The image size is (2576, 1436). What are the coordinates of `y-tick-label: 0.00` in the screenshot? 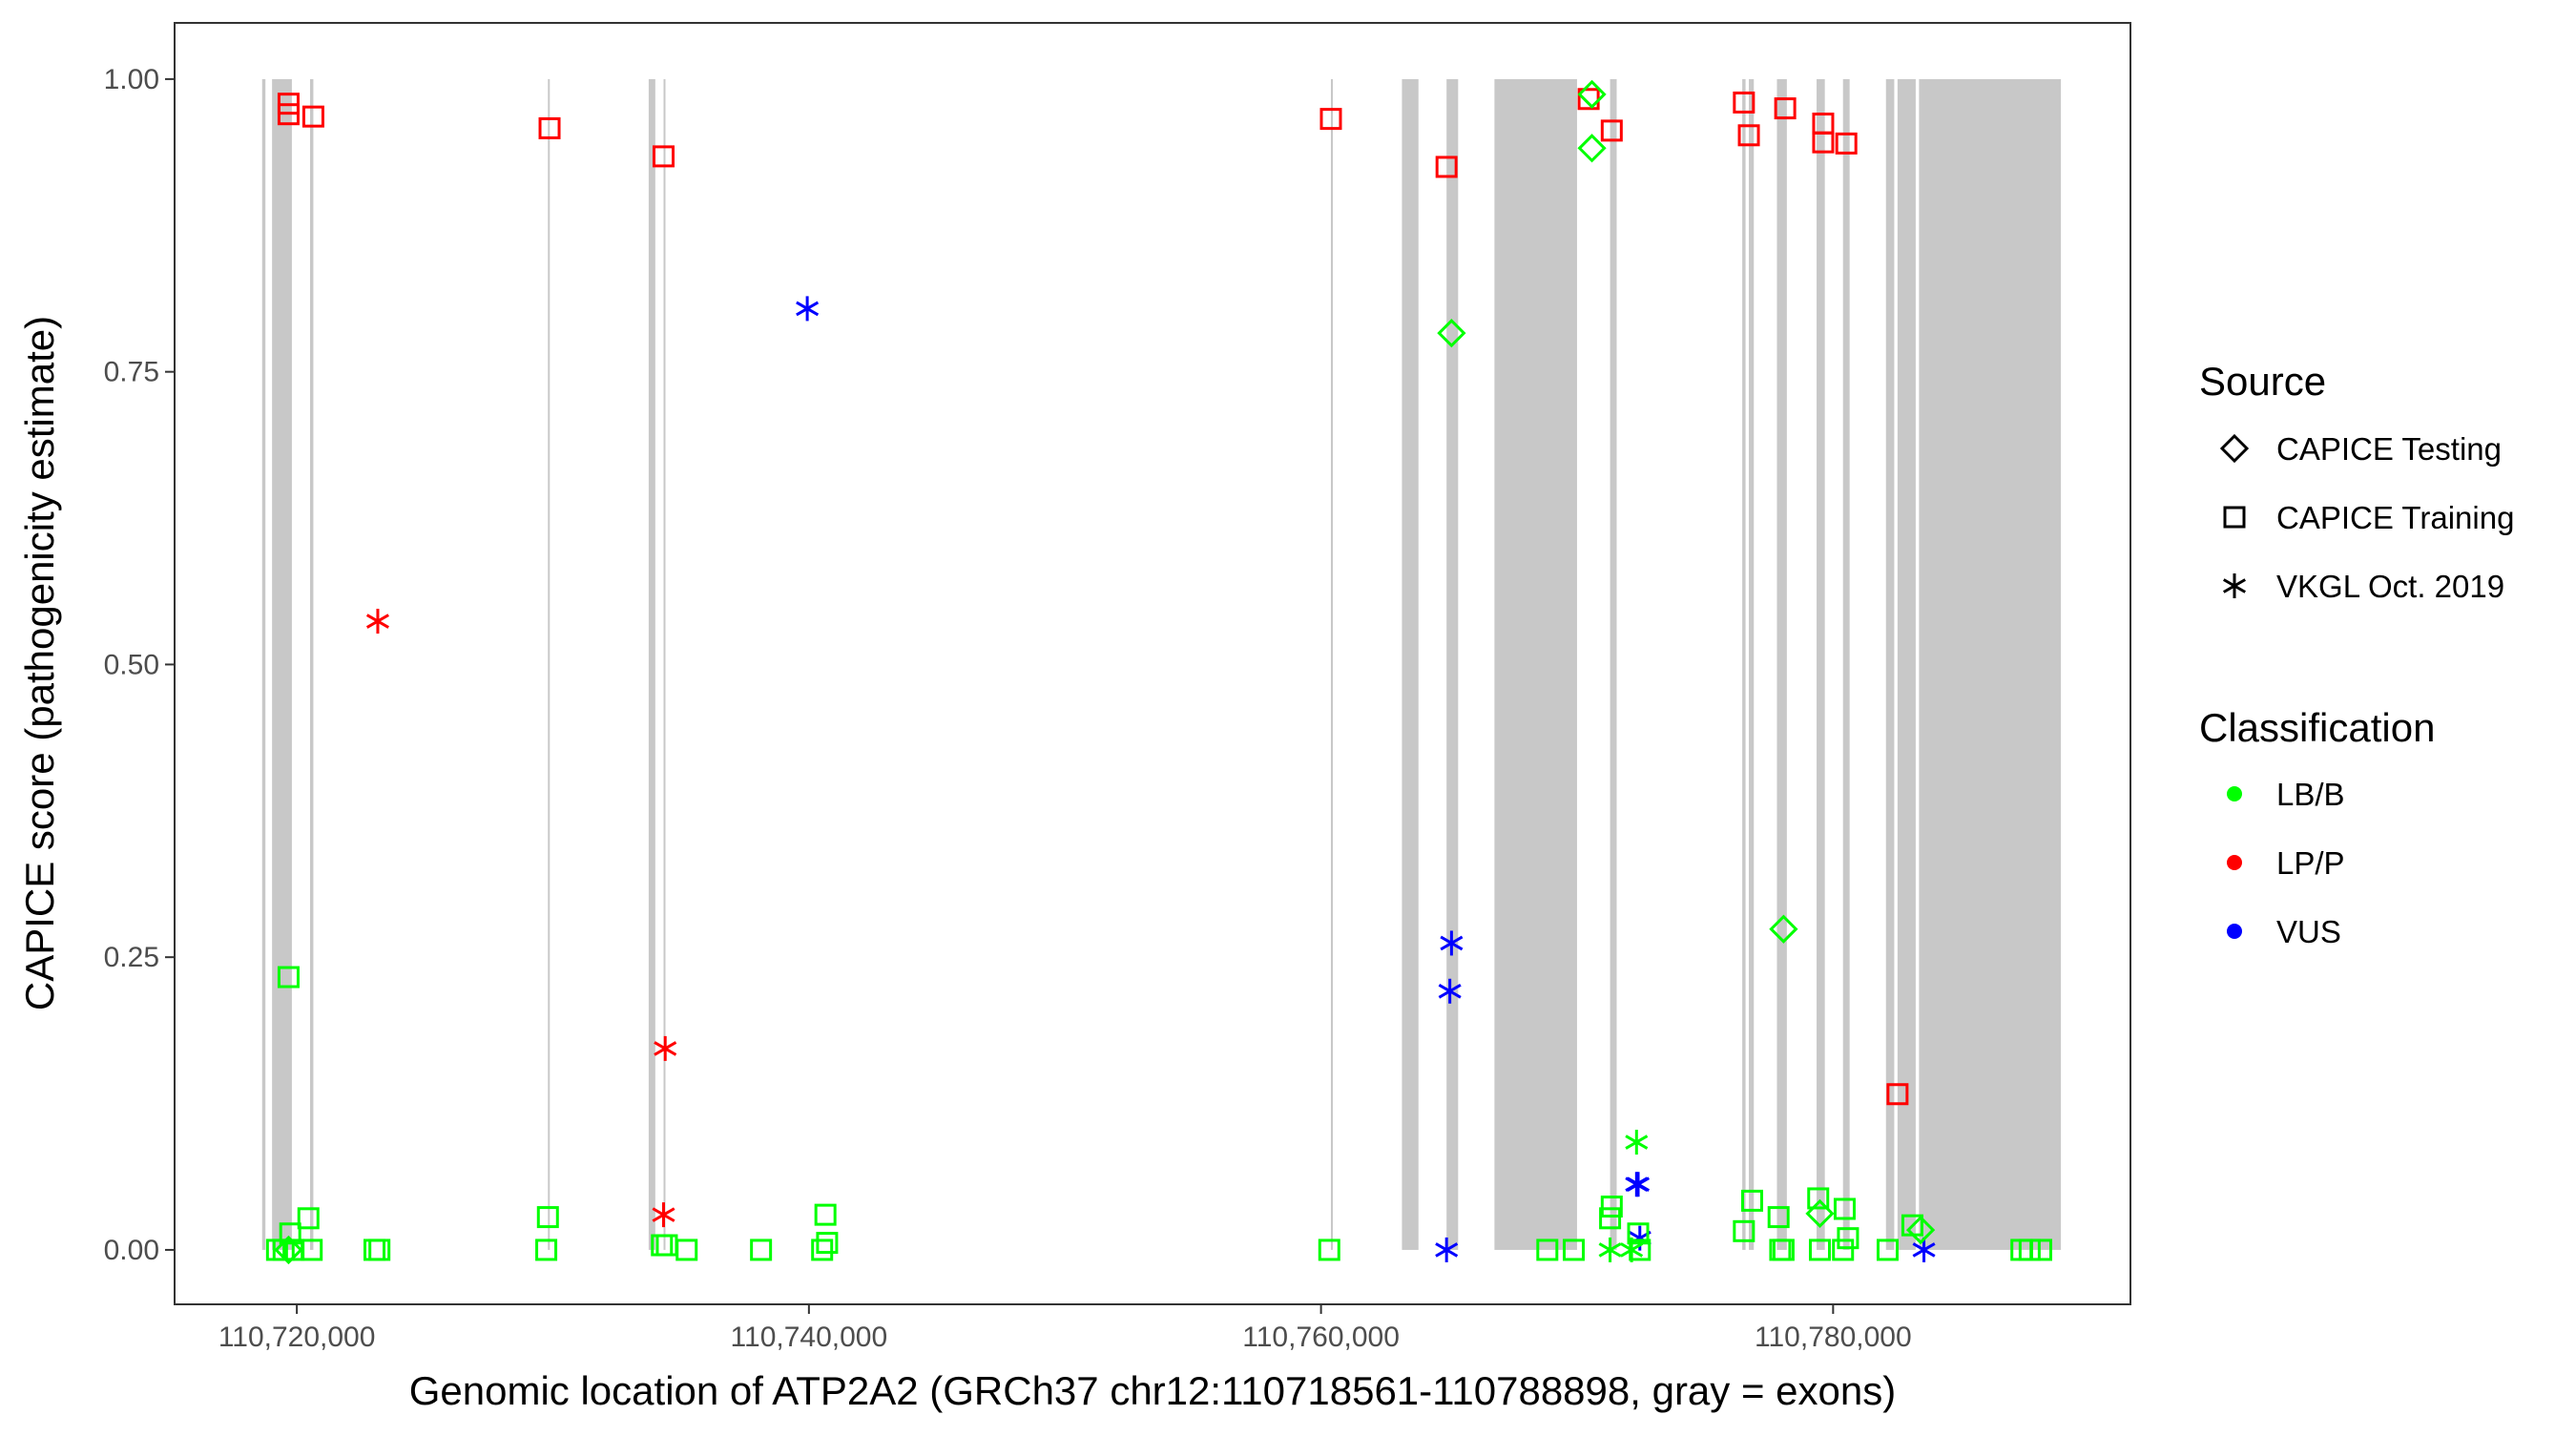 It's located at (131, 1250).